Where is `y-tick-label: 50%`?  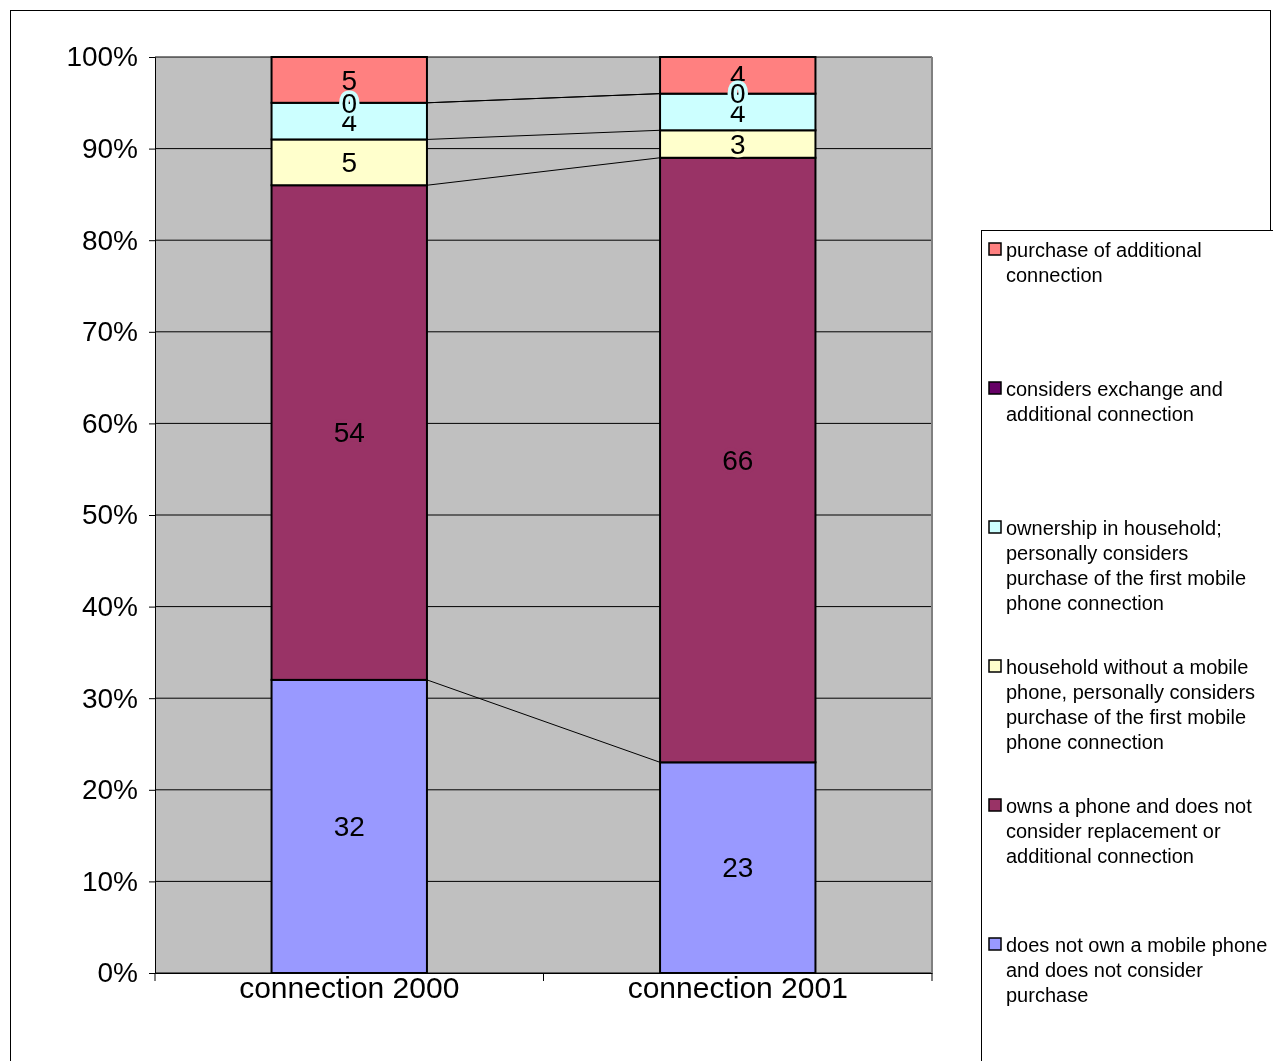 y-tick-label: 50% is located at coordinates (109, 515).